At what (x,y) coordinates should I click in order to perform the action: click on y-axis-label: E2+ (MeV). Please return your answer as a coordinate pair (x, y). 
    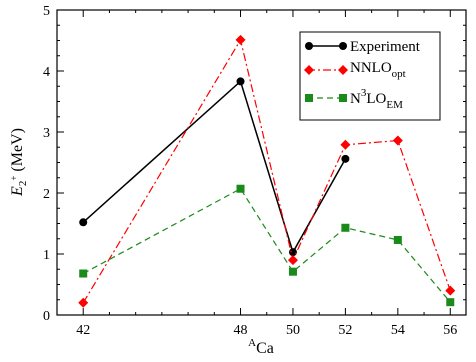
    Looking at the image, I should click on (19, 162).